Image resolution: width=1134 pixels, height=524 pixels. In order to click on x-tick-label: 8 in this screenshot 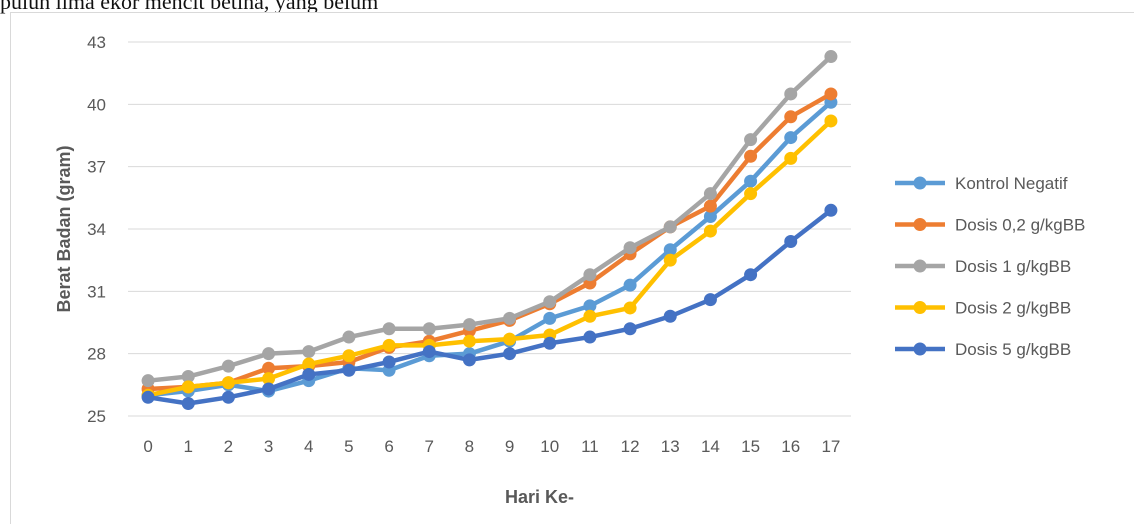, I will do `click(469, 446)`.